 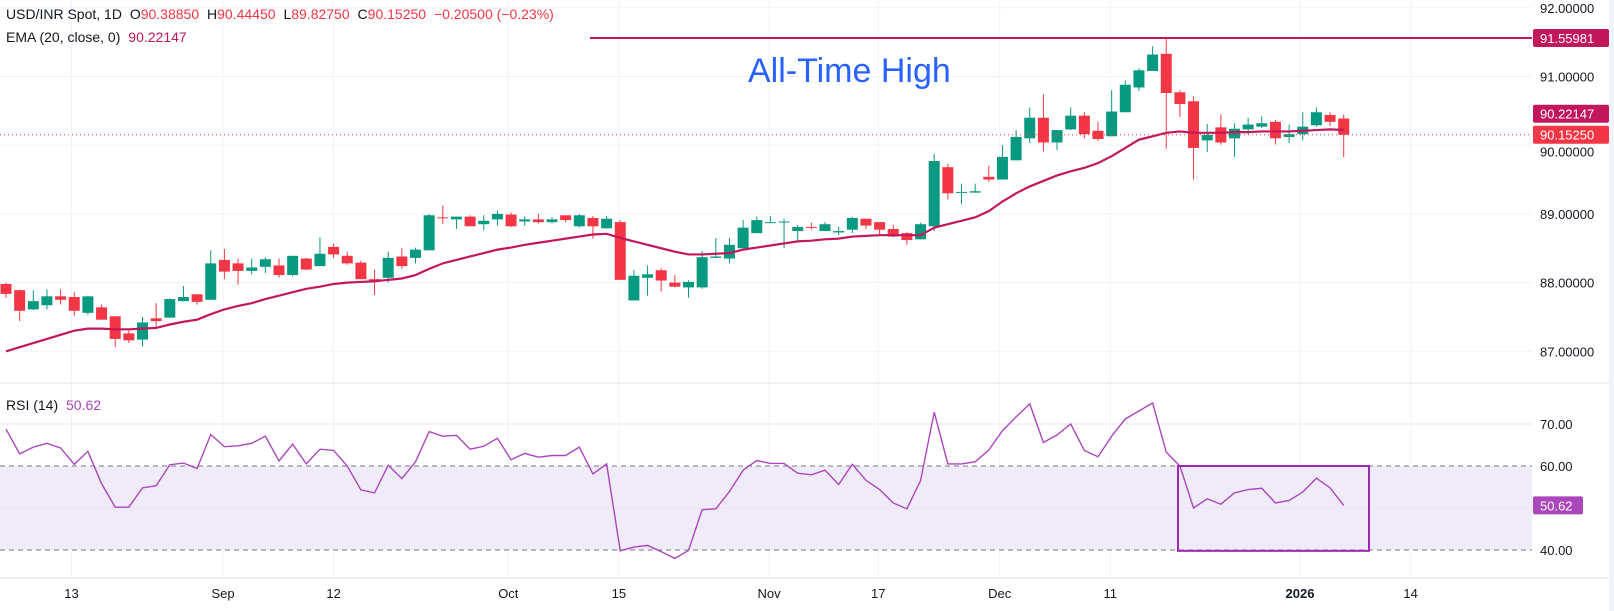 I want to click on time-axis-label: Nov, so click(x=769, y=593).